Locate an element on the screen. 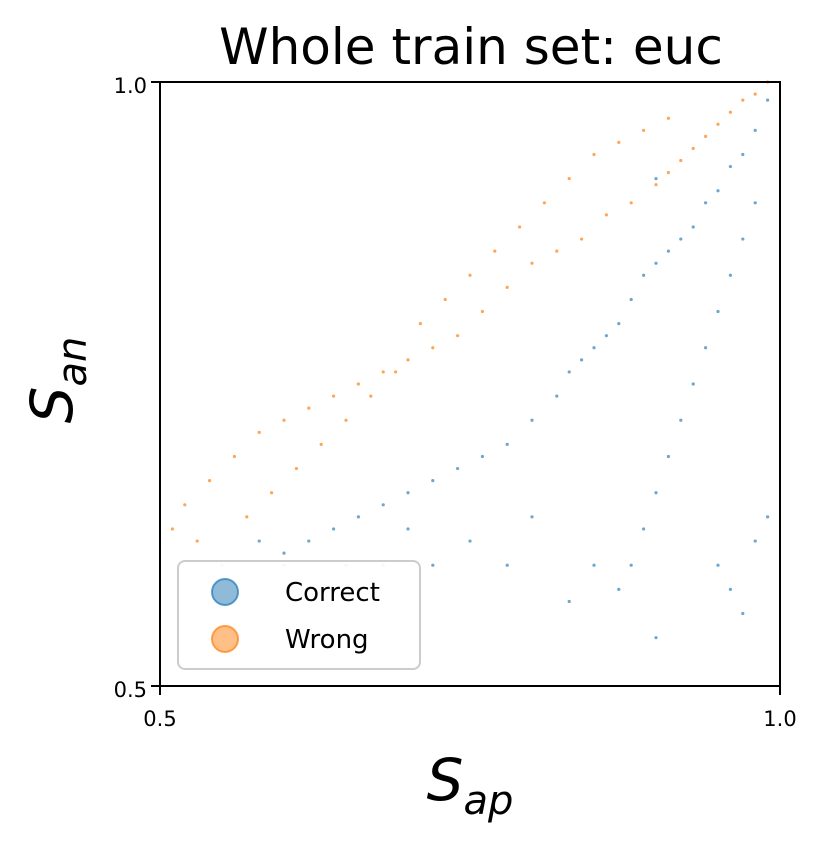 The height and width of the screenshot is (841, 823). y-axis-label: San is located at coordinates (57, 380).